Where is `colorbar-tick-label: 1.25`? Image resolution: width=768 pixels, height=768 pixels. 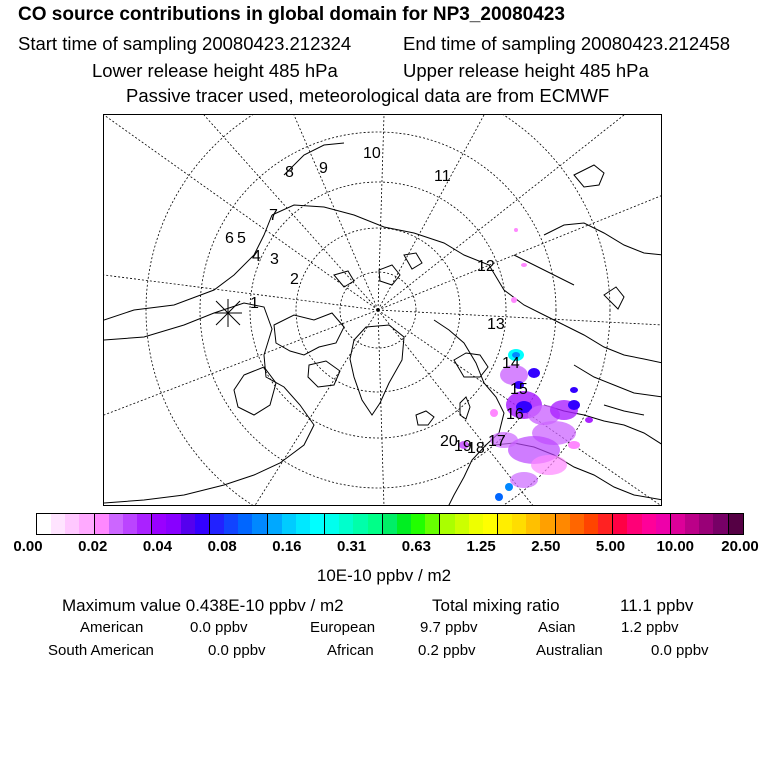
colorbar-tick-label: 1.25 is located at coordinates (481, 546).